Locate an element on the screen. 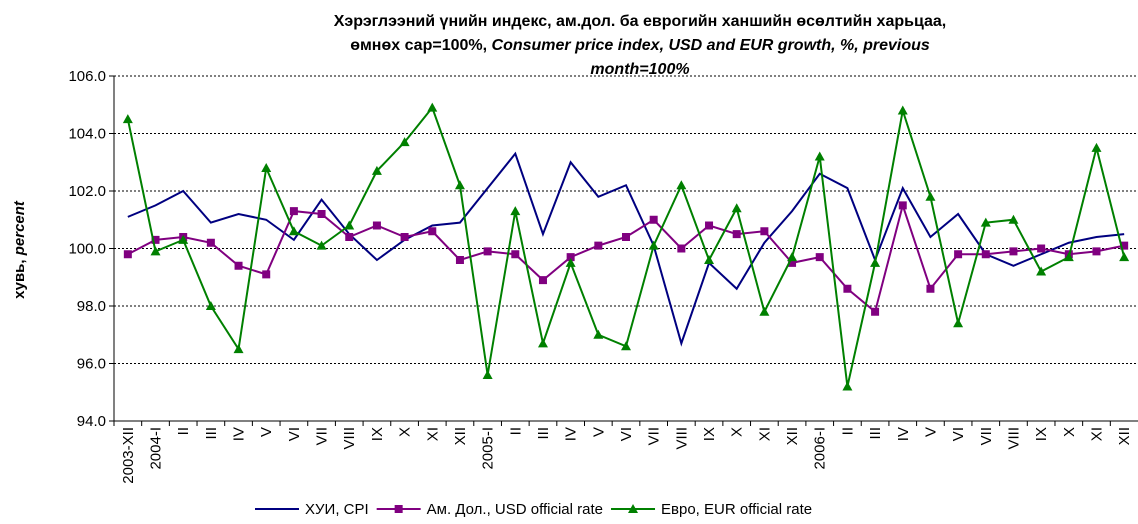  y-label-part: хувь, is located at coordinates (19, 278).